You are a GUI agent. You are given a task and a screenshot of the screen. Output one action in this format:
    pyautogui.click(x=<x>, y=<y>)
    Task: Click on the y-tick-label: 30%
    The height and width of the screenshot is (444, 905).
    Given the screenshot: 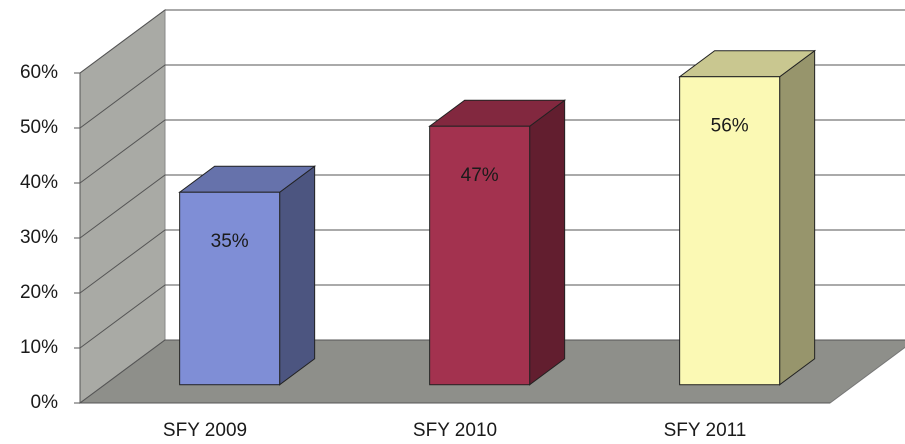 What is the action you would take?
    pyautogui.click(x=39, y=237)
    